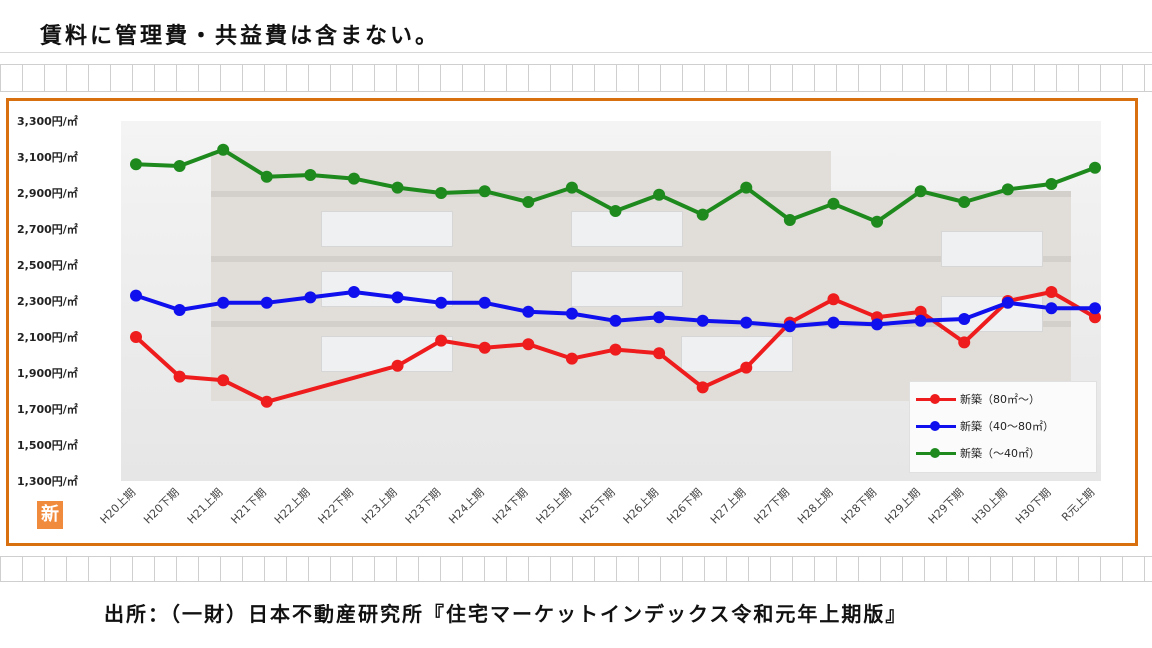 The image size is (1152, 648). What do you see at coordinates (240, 36) in the screenshot?
I see `chart-note: 賃料に管理費・共益費は含まない。` at bounding box center [240, 36].